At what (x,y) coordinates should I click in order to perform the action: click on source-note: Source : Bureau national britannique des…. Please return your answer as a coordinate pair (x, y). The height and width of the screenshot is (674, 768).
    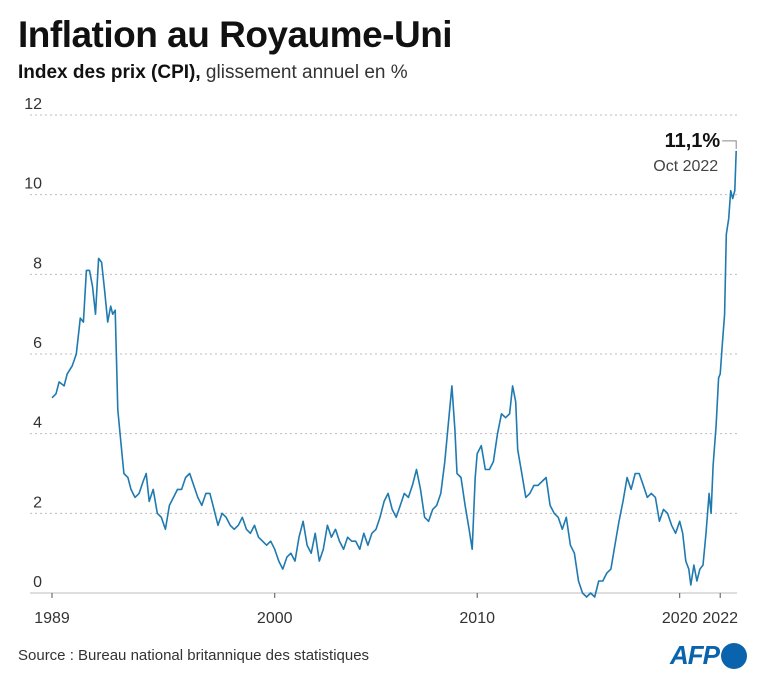
    Looking at the image, I should click on (194, 655).